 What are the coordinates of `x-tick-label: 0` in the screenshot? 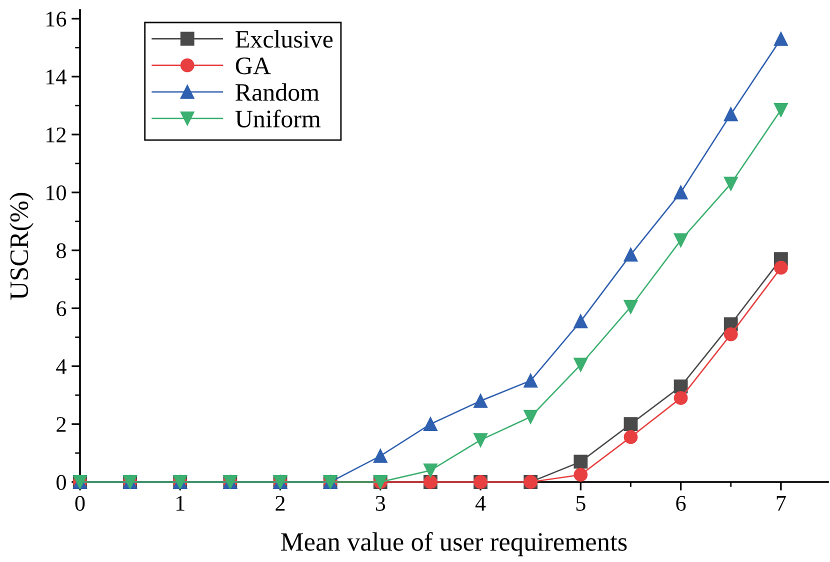 It's located at (80, 503).